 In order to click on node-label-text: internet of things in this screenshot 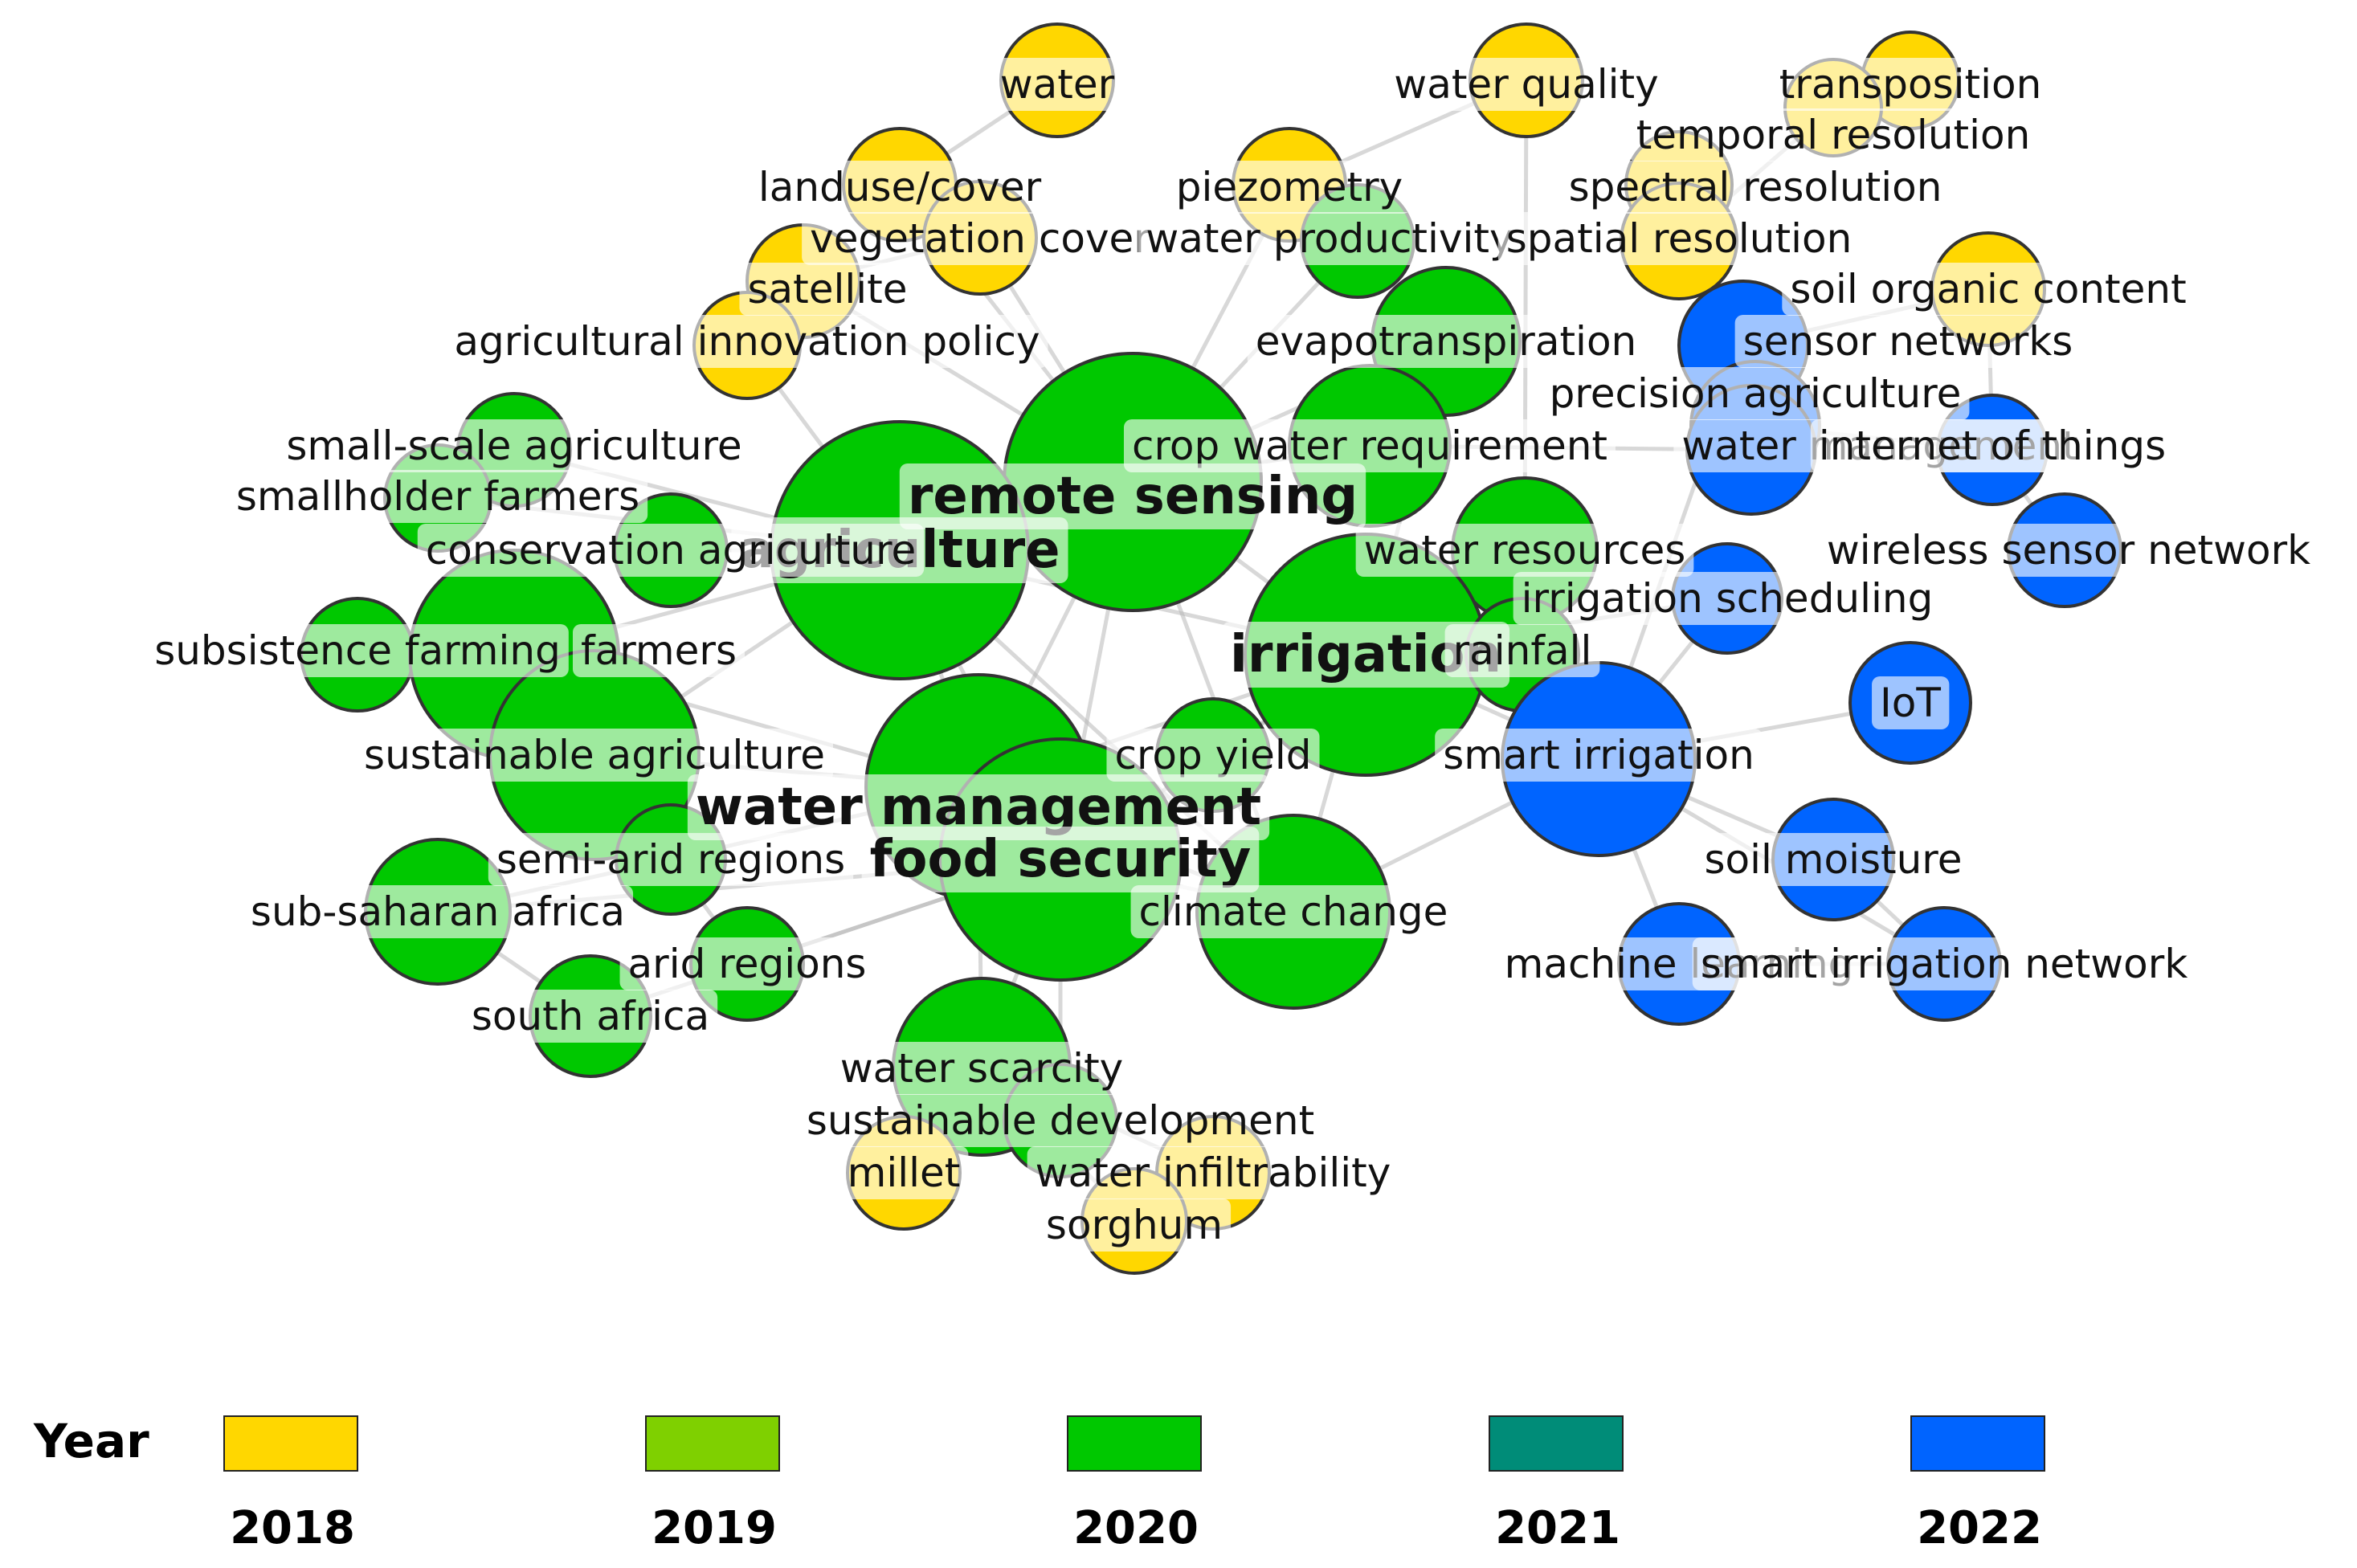, I will do `click(1992, 446)`.